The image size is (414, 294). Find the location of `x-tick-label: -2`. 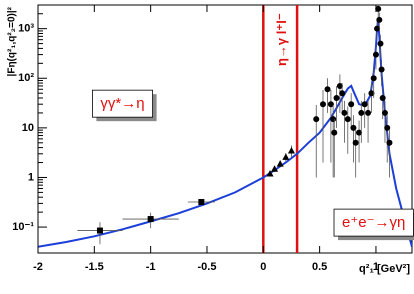

x-tick-label: -2 is located at coordinates (38, 267).